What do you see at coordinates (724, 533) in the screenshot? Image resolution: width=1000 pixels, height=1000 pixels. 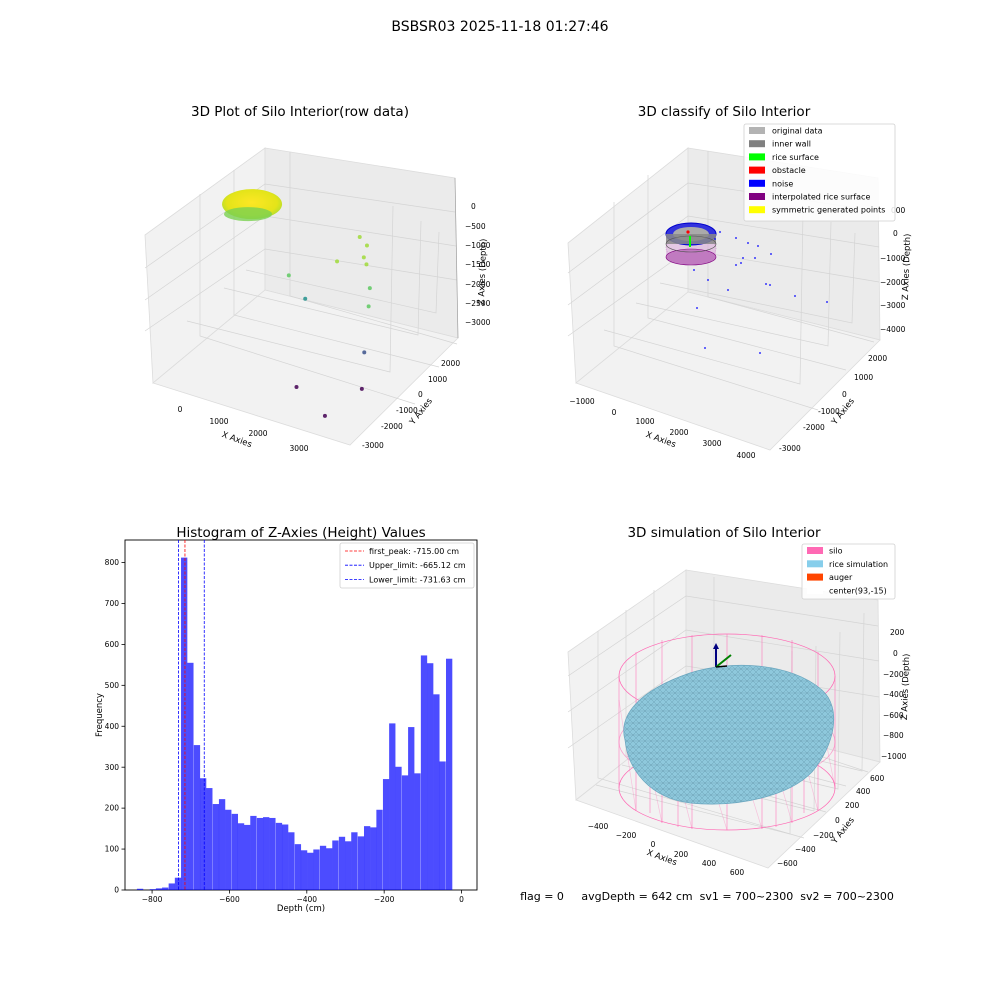 I see `simulation-title: 3D simulation of Silo Interior` at bounding box center [724, 533].